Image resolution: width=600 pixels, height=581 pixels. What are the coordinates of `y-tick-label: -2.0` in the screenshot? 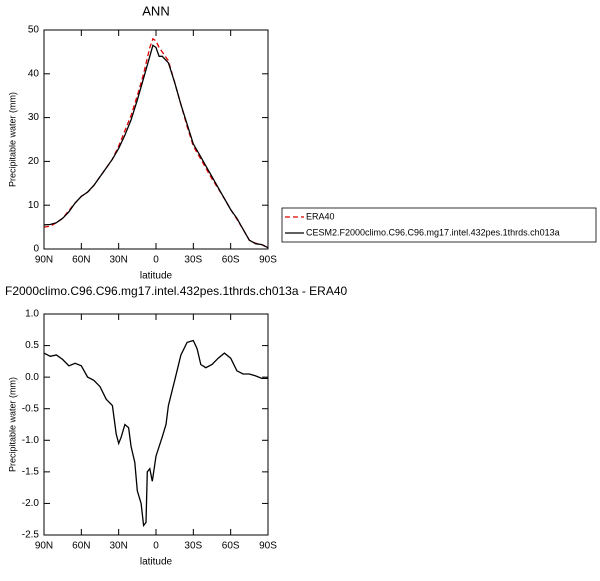 It's located at (31, 503).